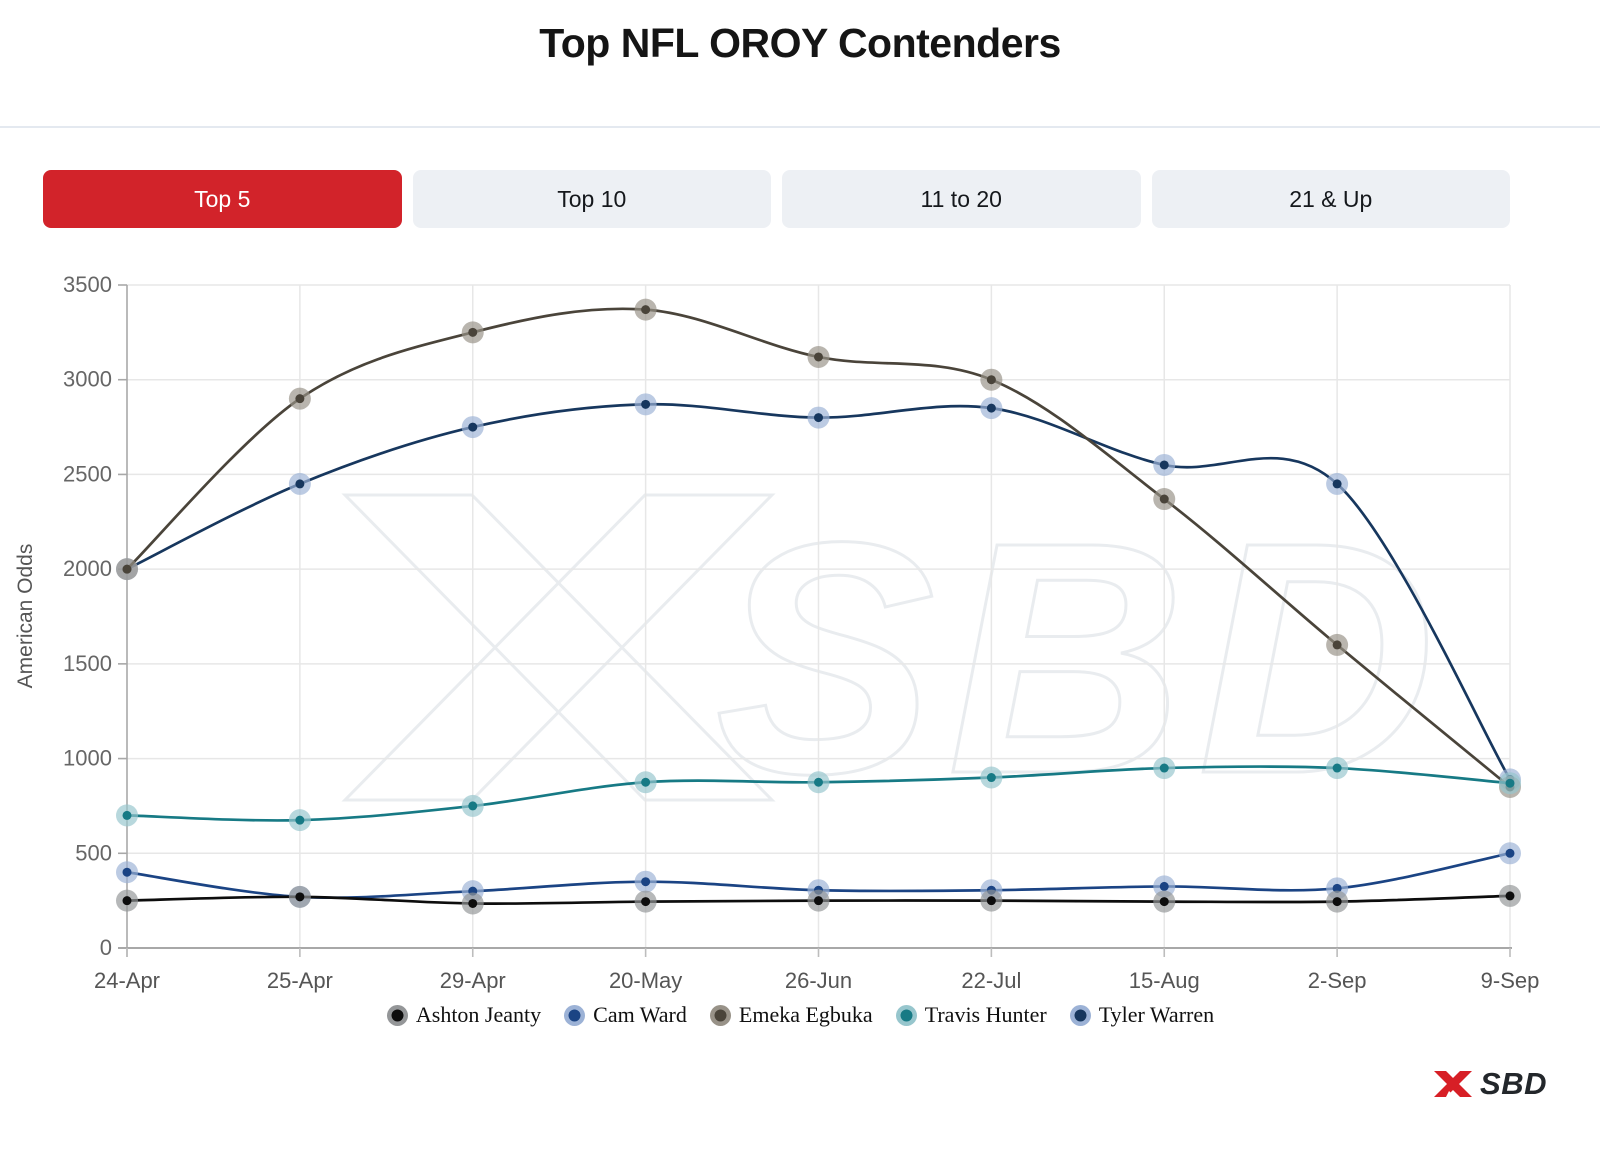 The image size is (1600, 1151). I want to click on x-tick-label: 2-Sep, so click(1337, 980).